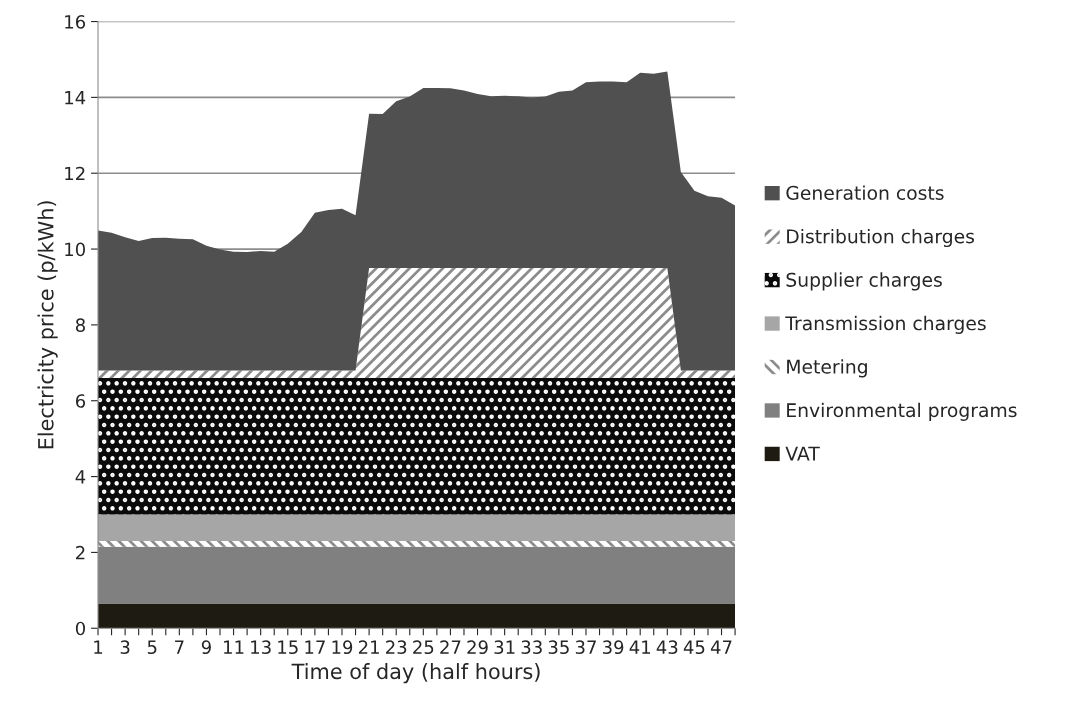  What do you see at coordinates (80, 628) in the screenshot?
I see `y-tick-label: 0` at bounding box center [80, 628].